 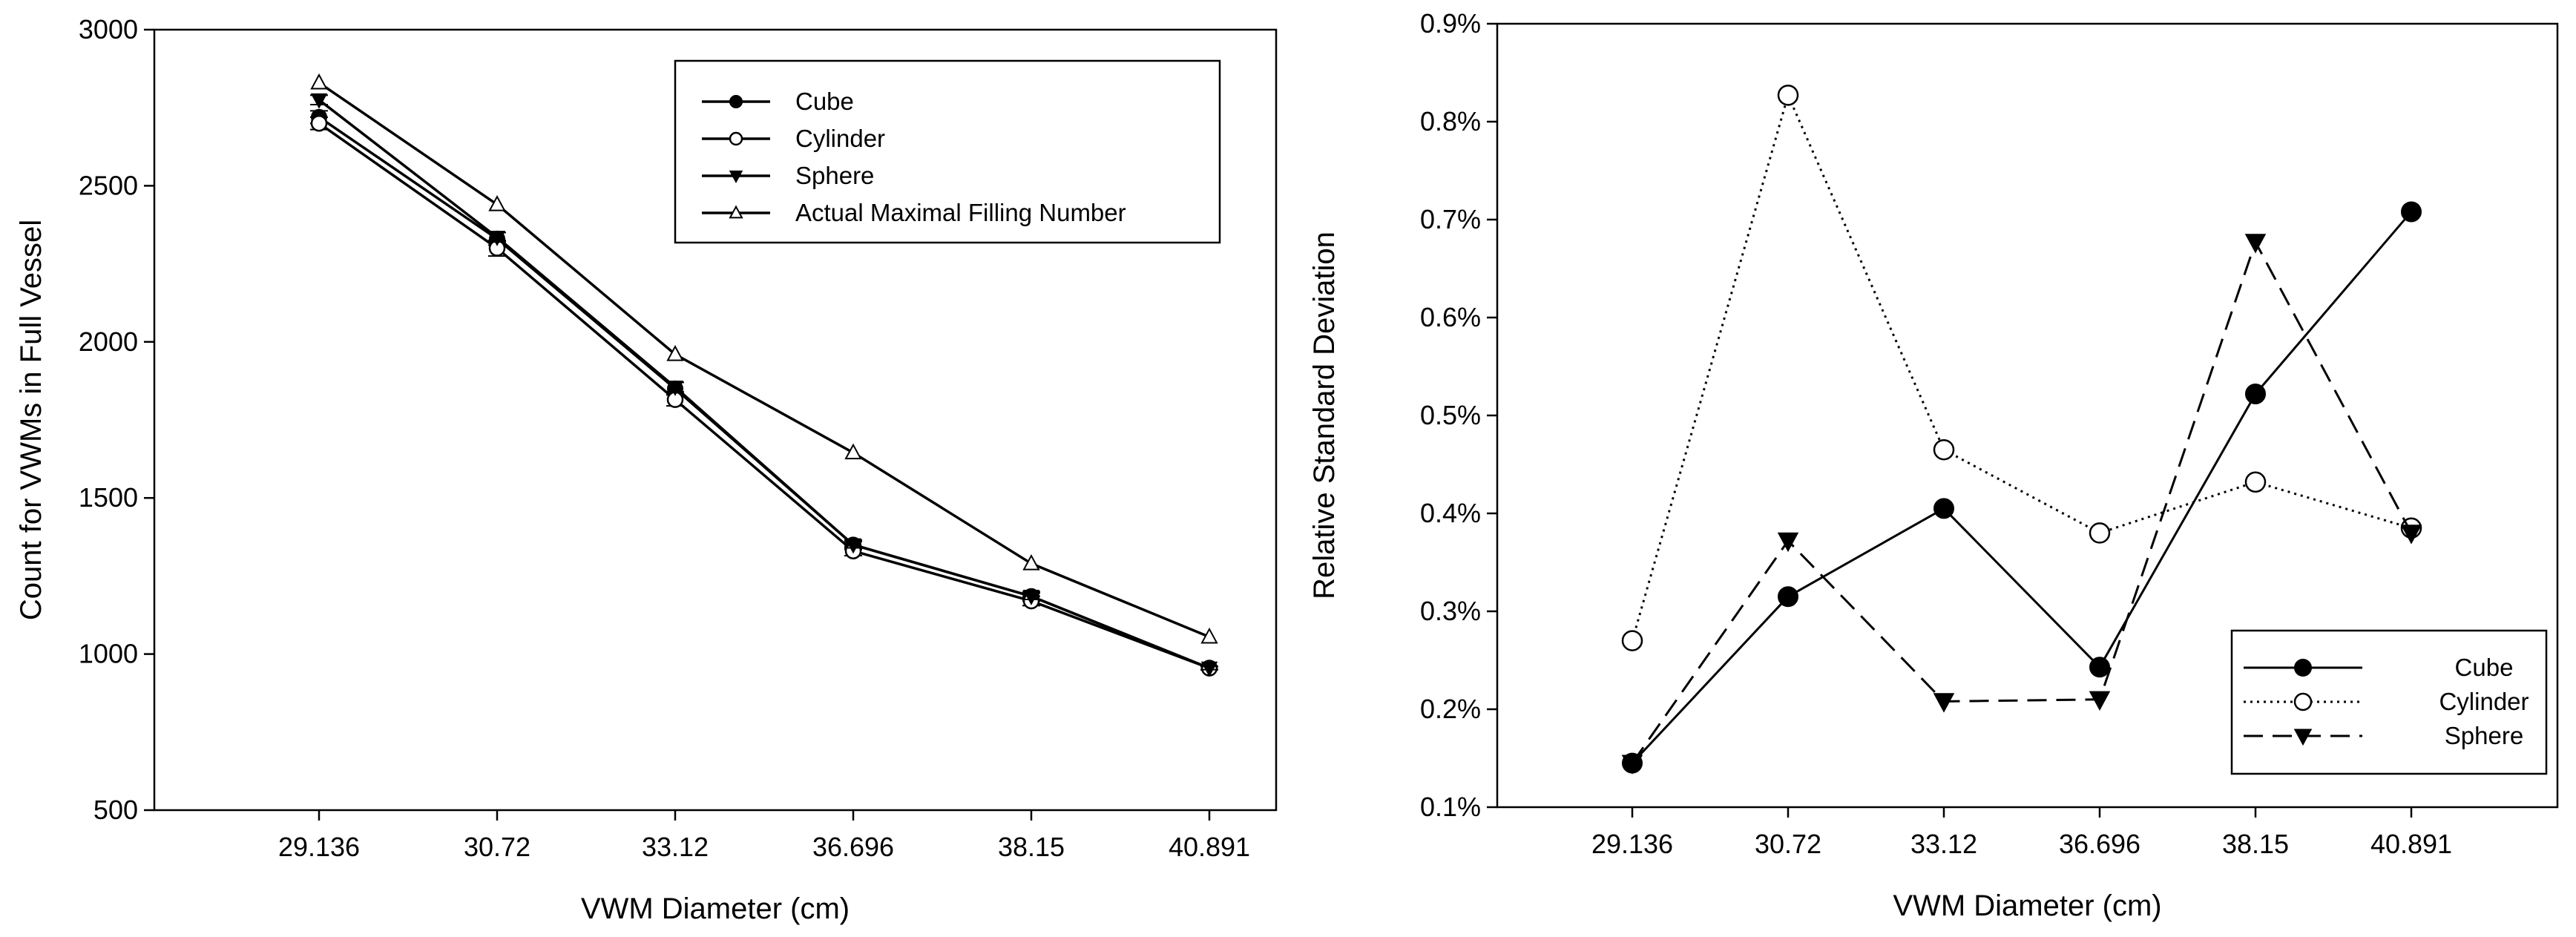 What do you see at coordinates (1450, 219) in the screenshot?
I see `y-tick-label: 0.7%` at bounding box center [1450, 219].